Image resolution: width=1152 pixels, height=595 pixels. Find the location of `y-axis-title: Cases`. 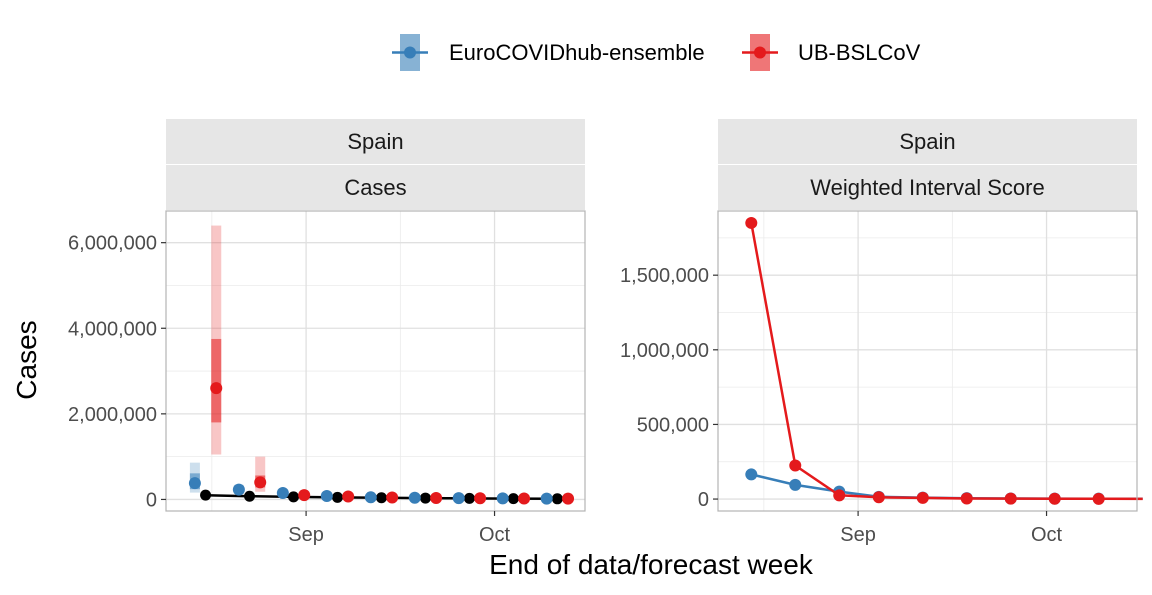

y-axis-title: Cases is located at coordinates (26, 359).